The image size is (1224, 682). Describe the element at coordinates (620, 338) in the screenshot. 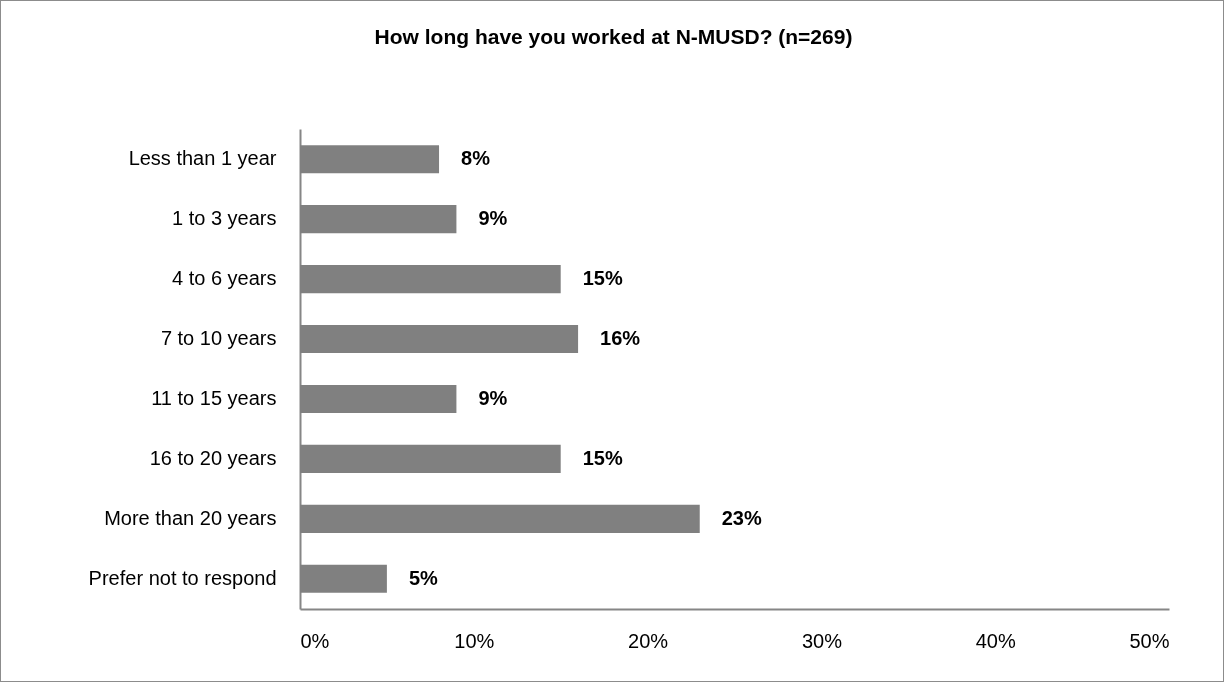

I see `data-label: 16%` at that location.